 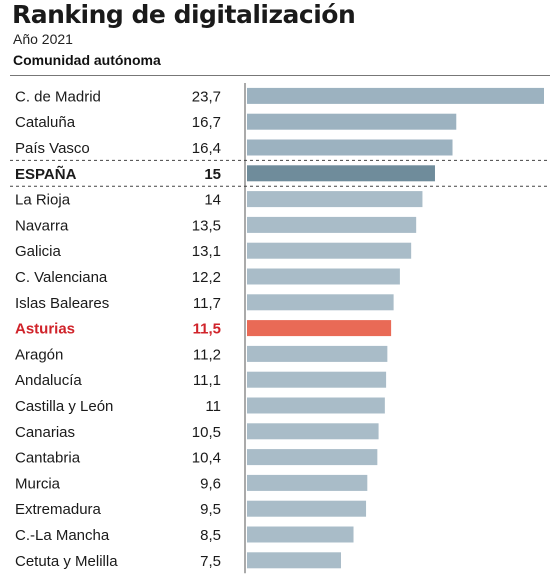 I want to click on value-label: 9,6, so click(x=210, y=483).